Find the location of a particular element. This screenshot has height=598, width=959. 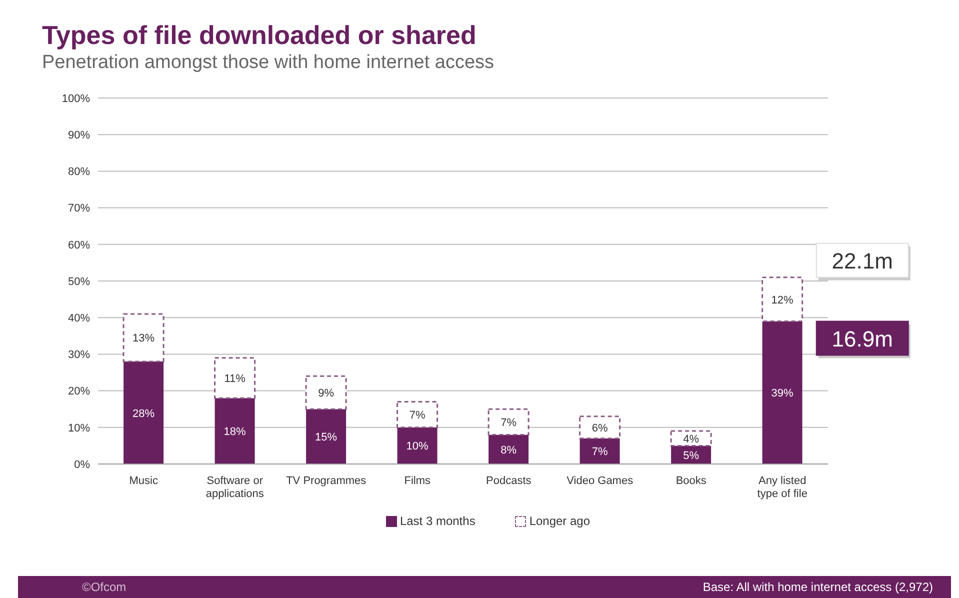

data-label: 13% is located at coordinates (143, 338).